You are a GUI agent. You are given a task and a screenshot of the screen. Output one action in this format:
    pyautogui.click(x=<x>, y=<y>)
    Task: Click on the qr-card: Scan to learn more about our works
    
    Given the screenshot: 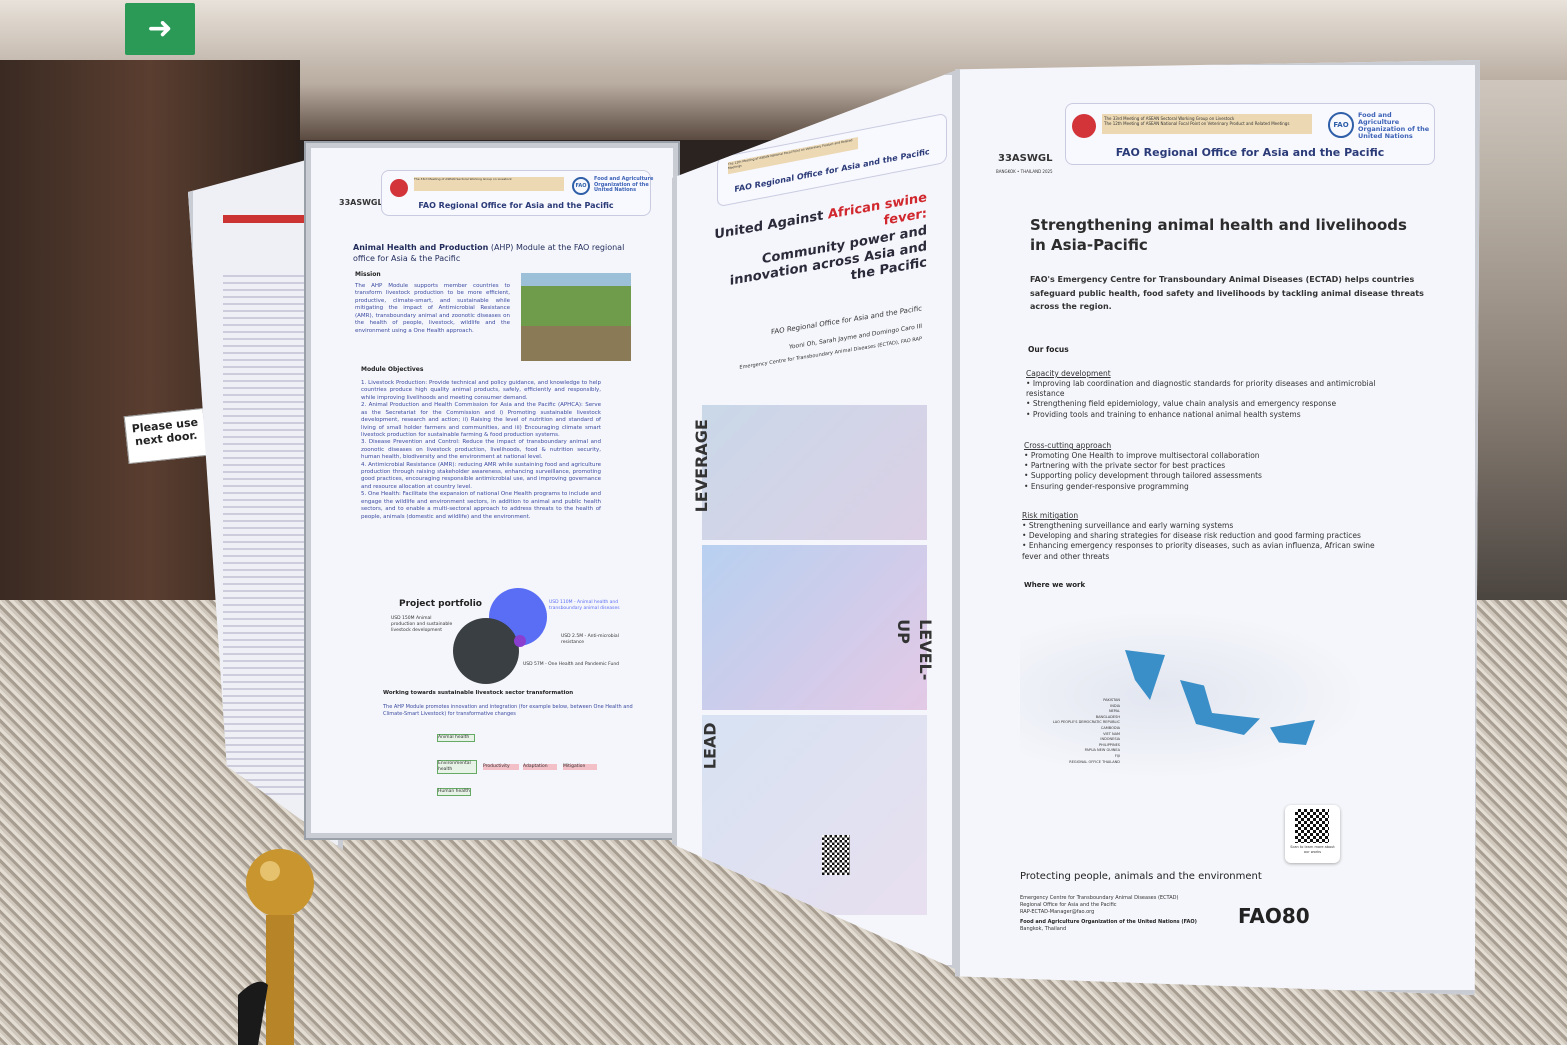 What is the action you would take?
    pyautogui.click(x=1312, y=834)
    